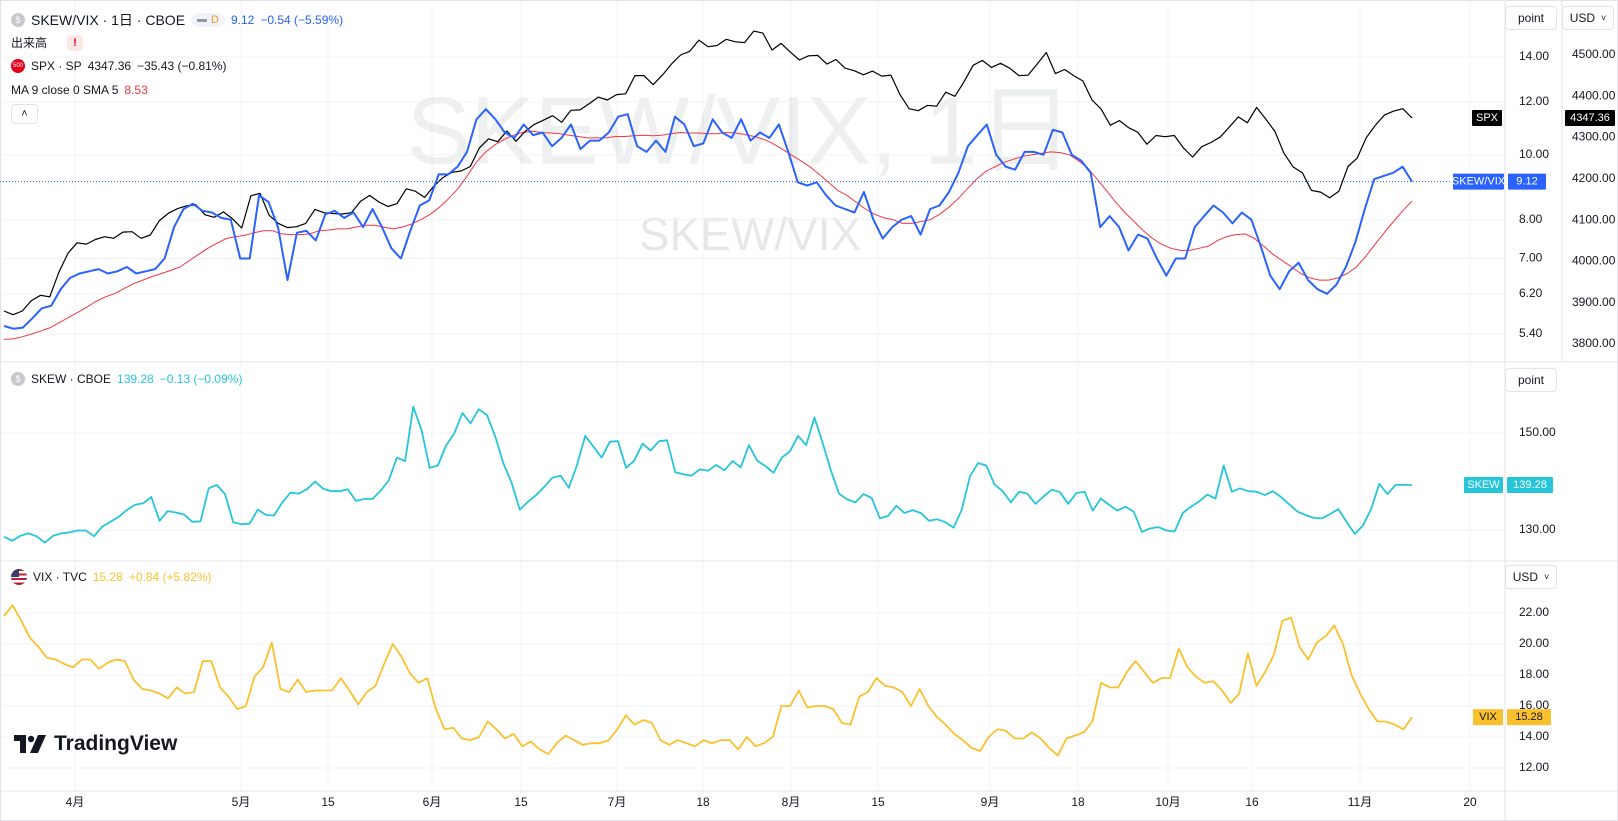 The width and height of the screenshot is (1618, 821). I want to click on watermark-title: SKEW/VIX, 1日, so click(740, 130).